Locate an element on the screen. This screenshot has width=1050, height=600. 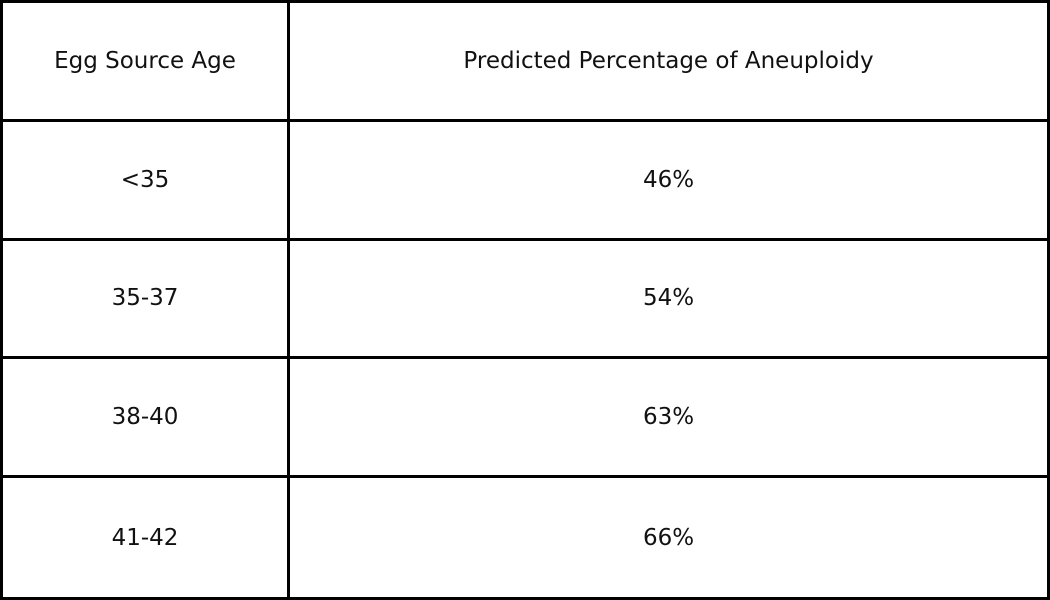
header-cell: Predicted Percentage of Aneuploidy is located at coordinates (668, 62).